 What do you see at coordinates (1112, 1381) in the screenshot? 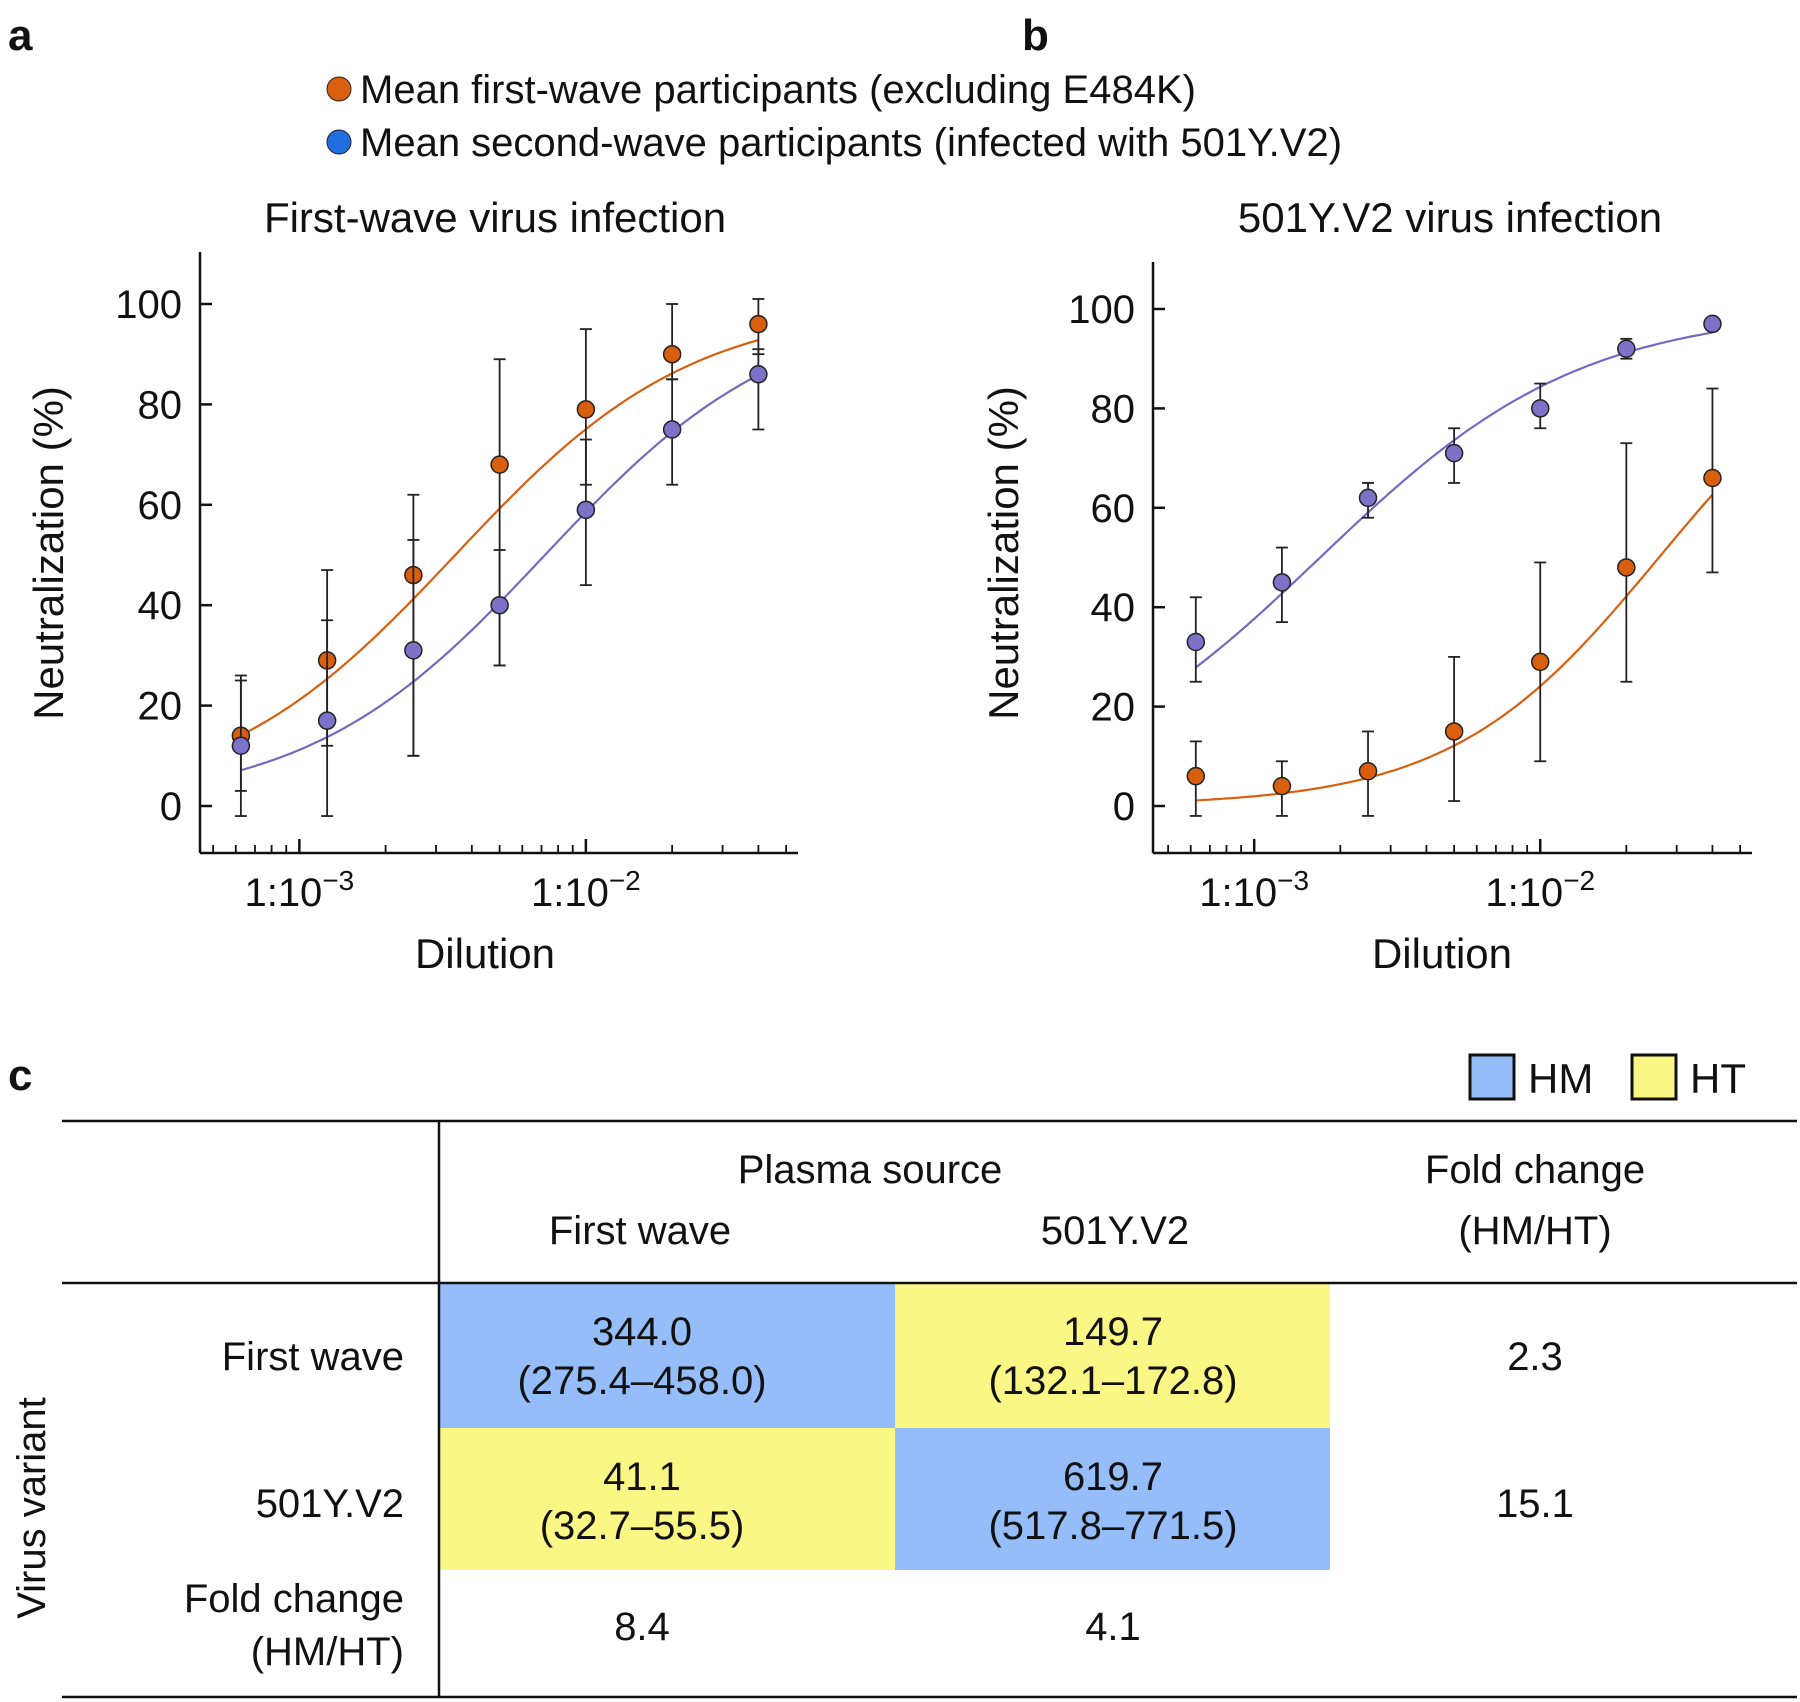
I see `cell-ci: (132.1–172.8)` at bounding box center [1112, 1381].